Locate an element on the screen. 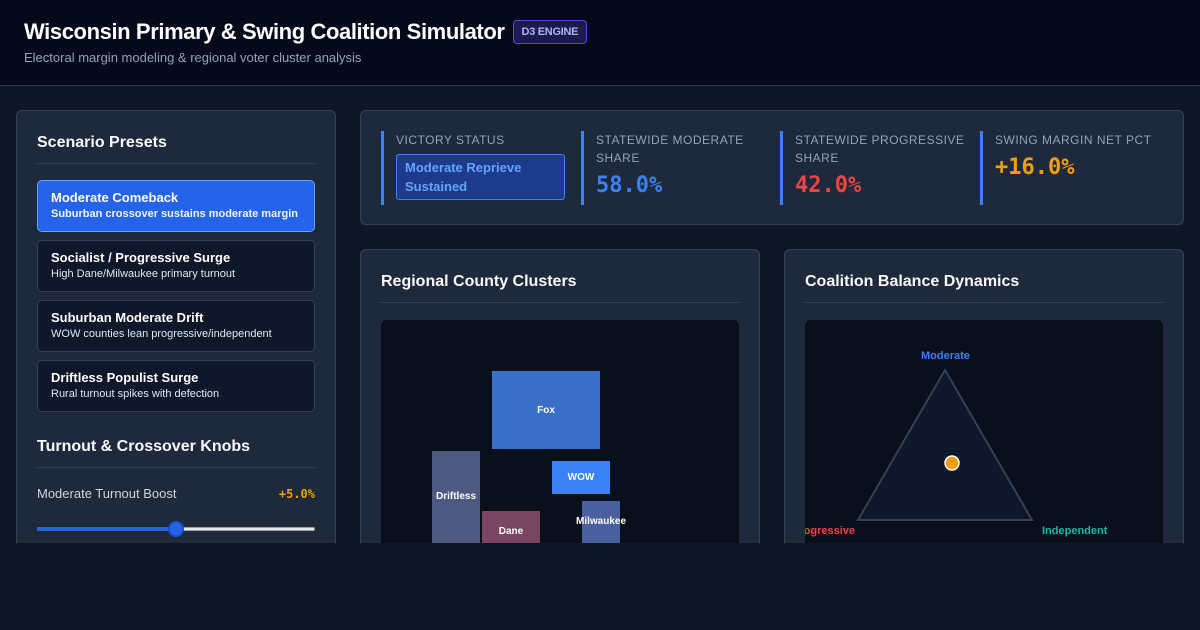 The width and height of the screenshot is (1200, 630). vertex-label-independent: Independent is located at coordinates (1075, 531).